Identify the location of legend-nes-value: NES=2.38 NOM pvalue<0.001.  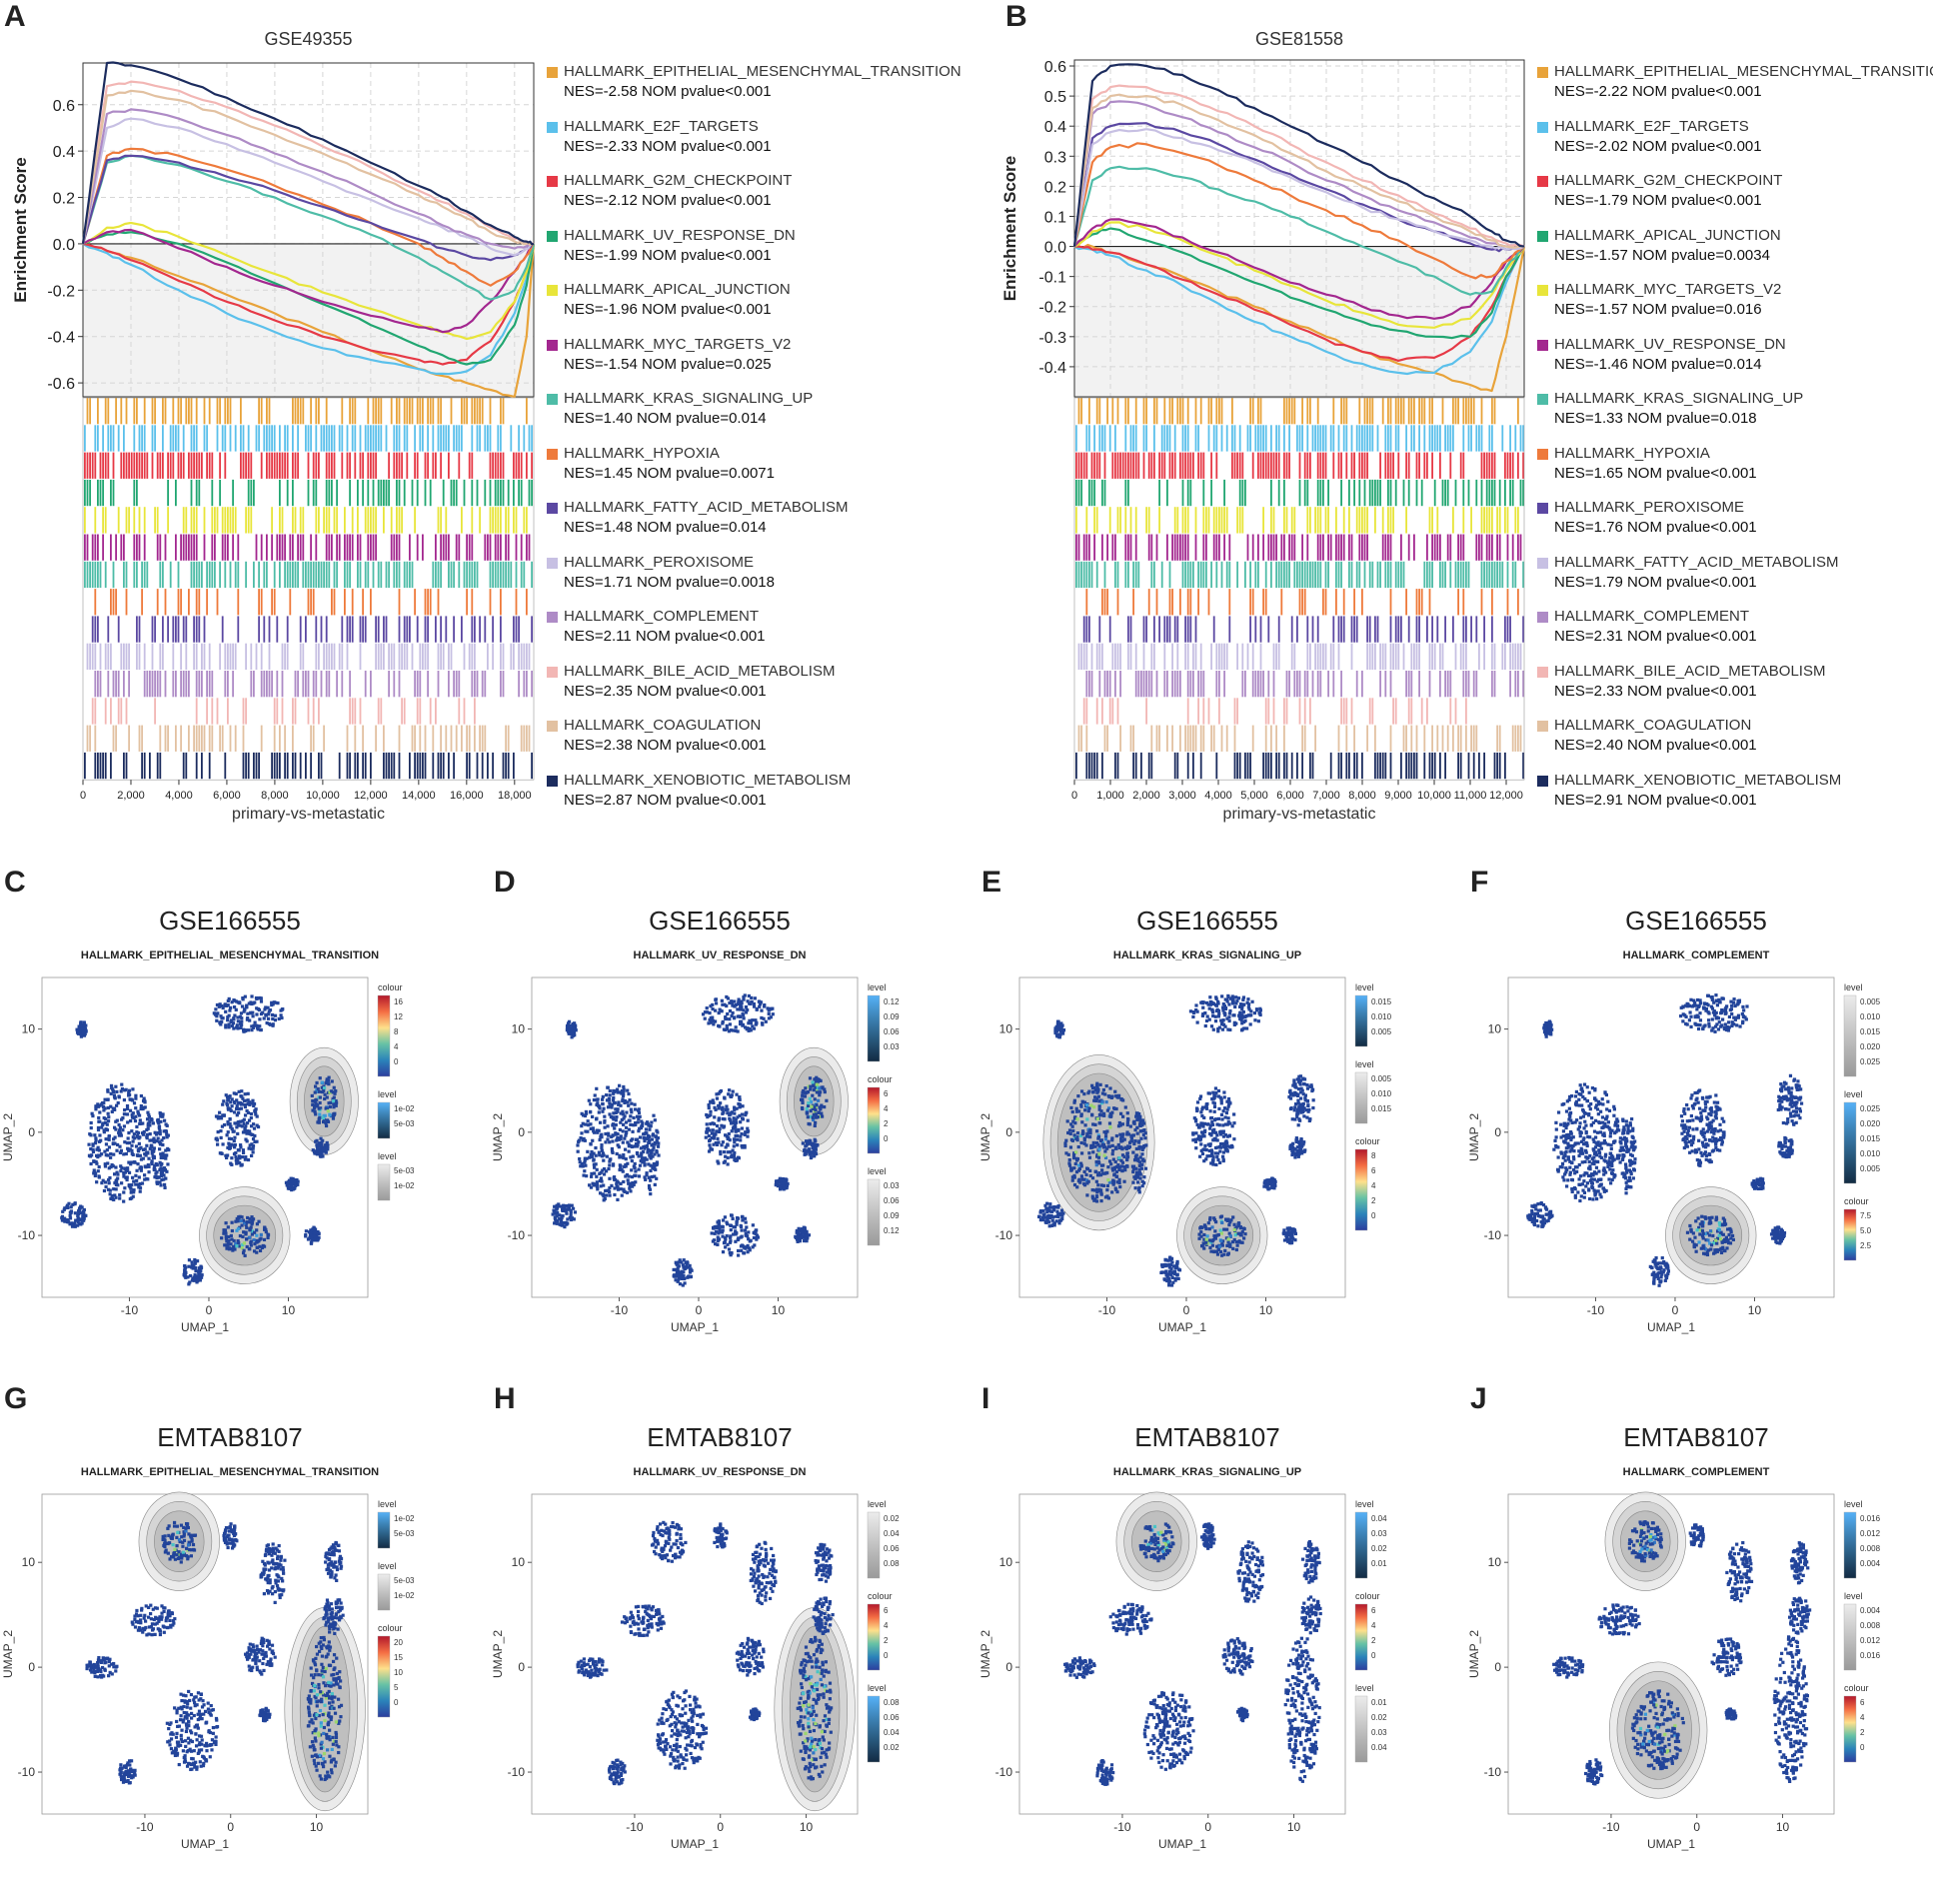
(665, 745).